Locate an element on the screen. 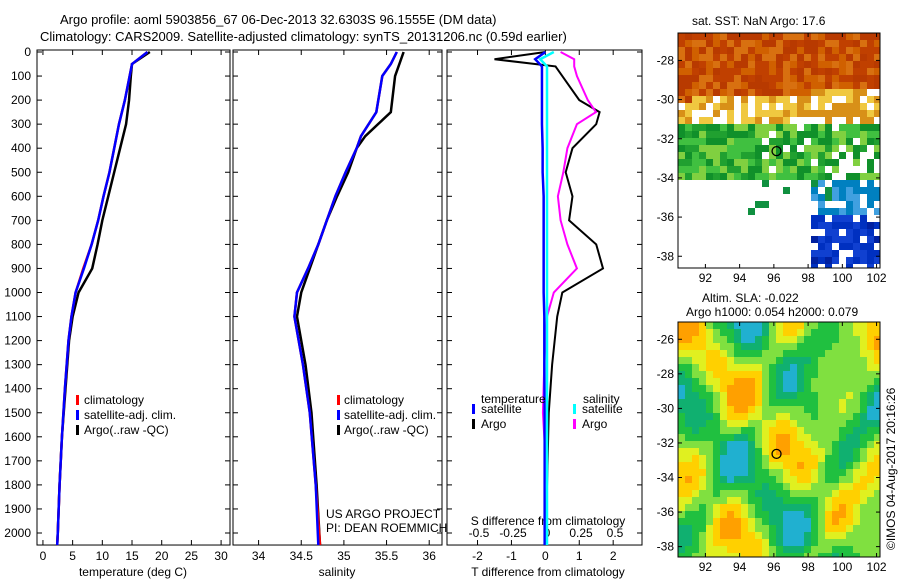 The height and width of the screenshot is (580, 900). legend-swatch is located at coordinates (77, 400).